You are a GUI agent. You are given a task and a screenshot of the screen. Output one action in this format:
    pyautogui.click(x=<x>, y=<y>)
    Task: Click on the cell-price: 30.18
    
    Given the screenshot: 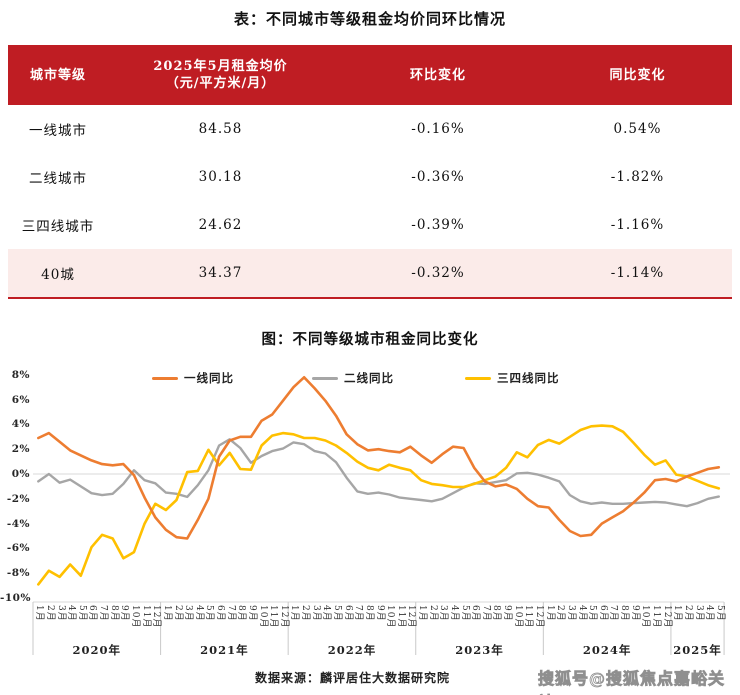 What is the action you would take?
    pyautogui.click(x=220, y=177)
    